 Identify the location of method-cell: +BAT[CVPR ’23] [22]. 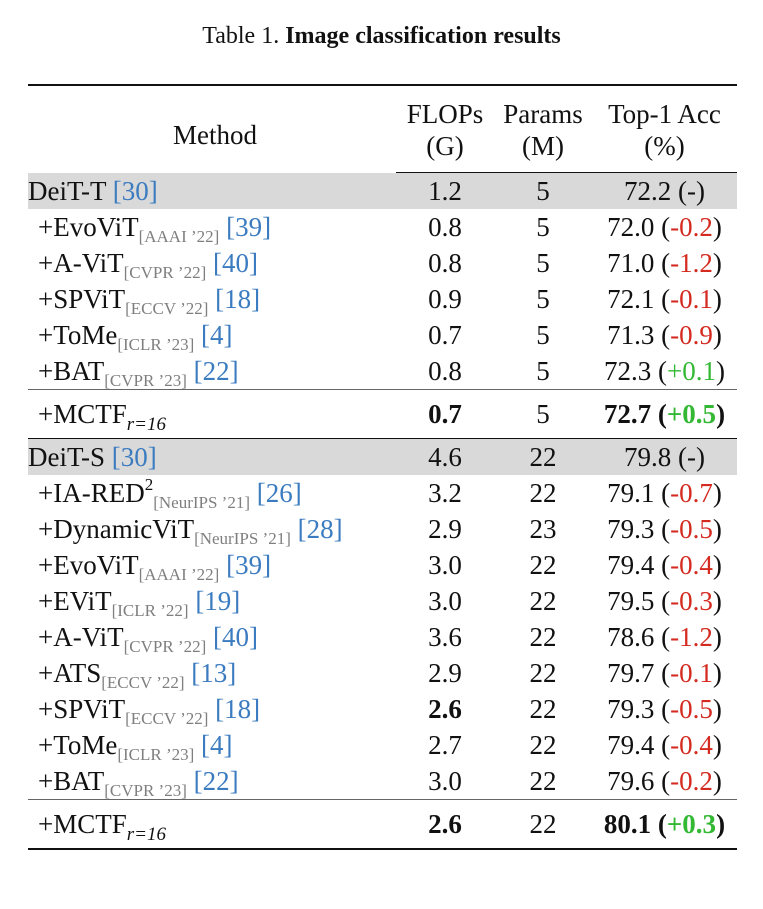
(212, 781).